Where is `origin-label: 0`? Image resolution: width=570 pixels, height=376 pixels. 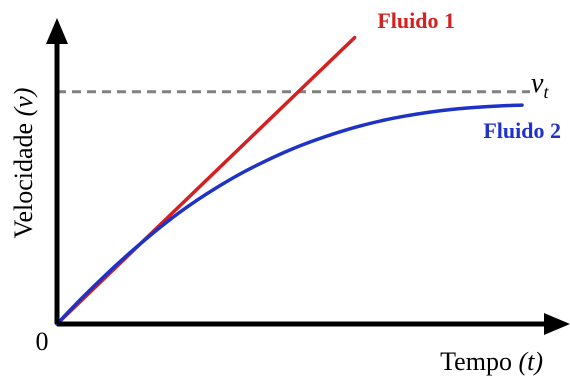
origin-label: 0 is located at coordinates (42, 341).